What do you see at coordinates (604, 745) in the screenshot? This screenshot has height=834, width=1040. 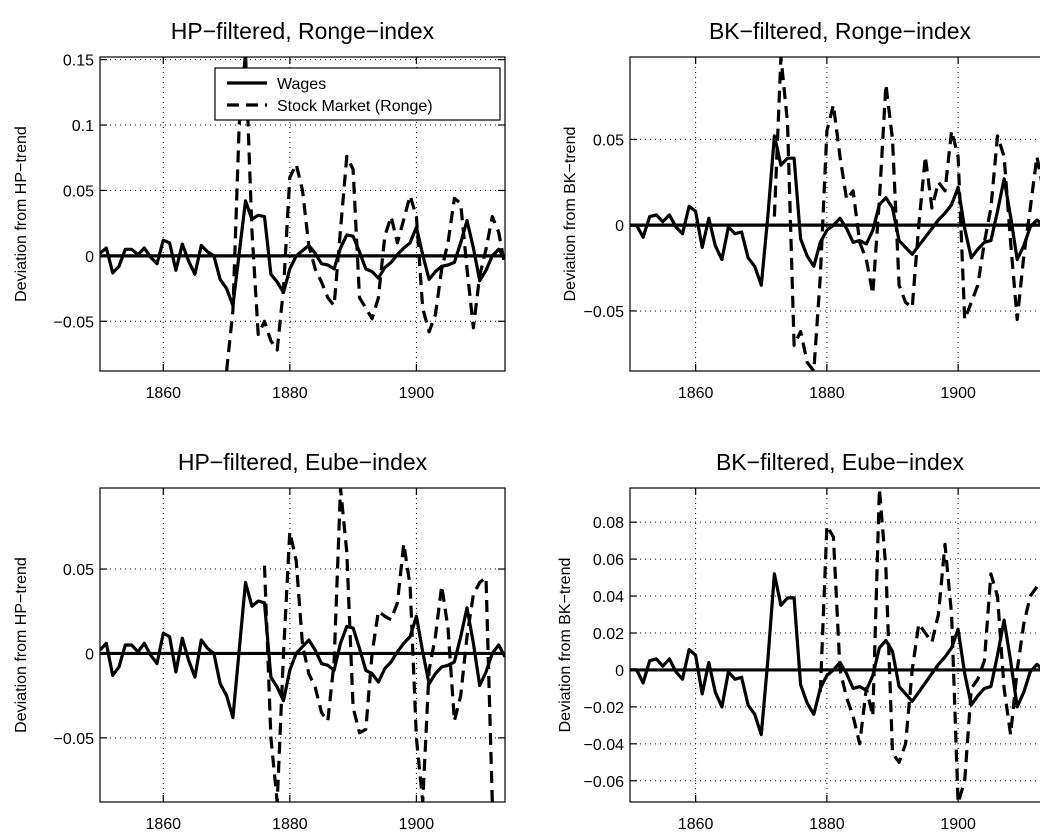 I see `y-tick-label: −0.04` at bounding box center [604, 745].